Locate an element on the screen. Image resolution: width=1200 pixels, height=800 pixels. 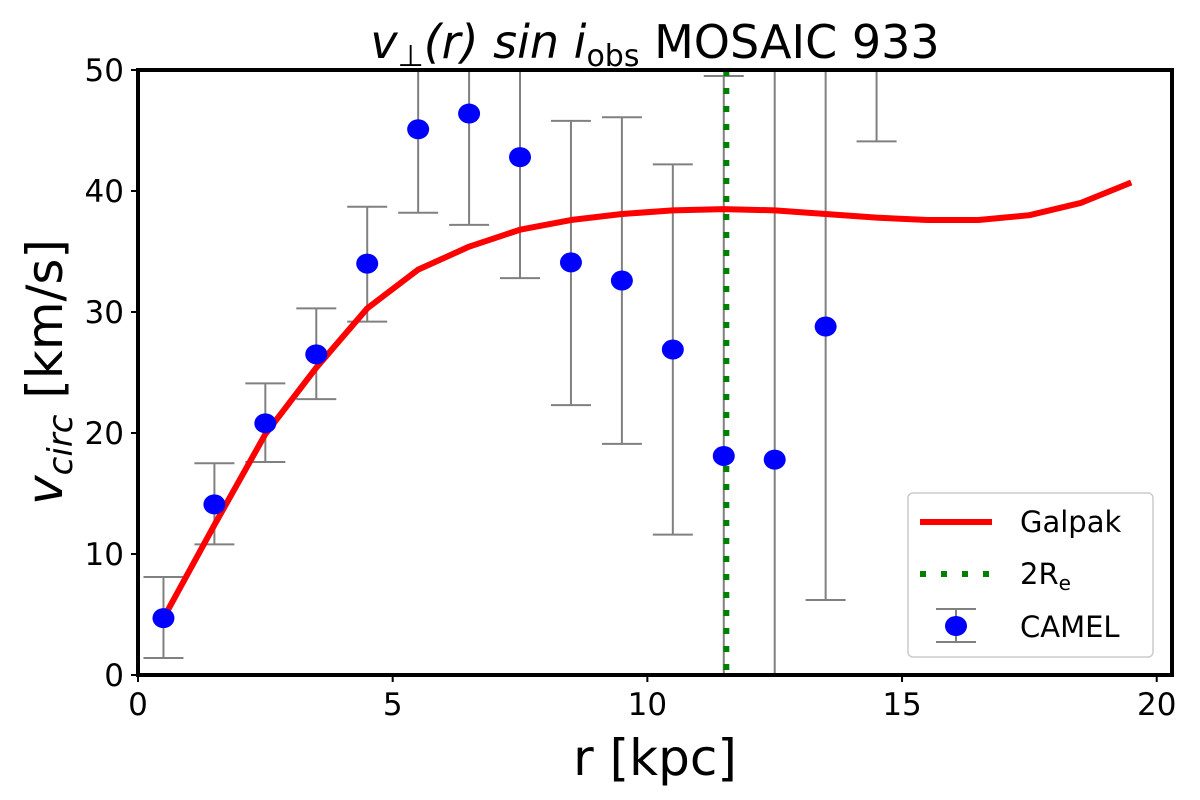
y-tick-label: 10 is located at coordinates (104, 555).